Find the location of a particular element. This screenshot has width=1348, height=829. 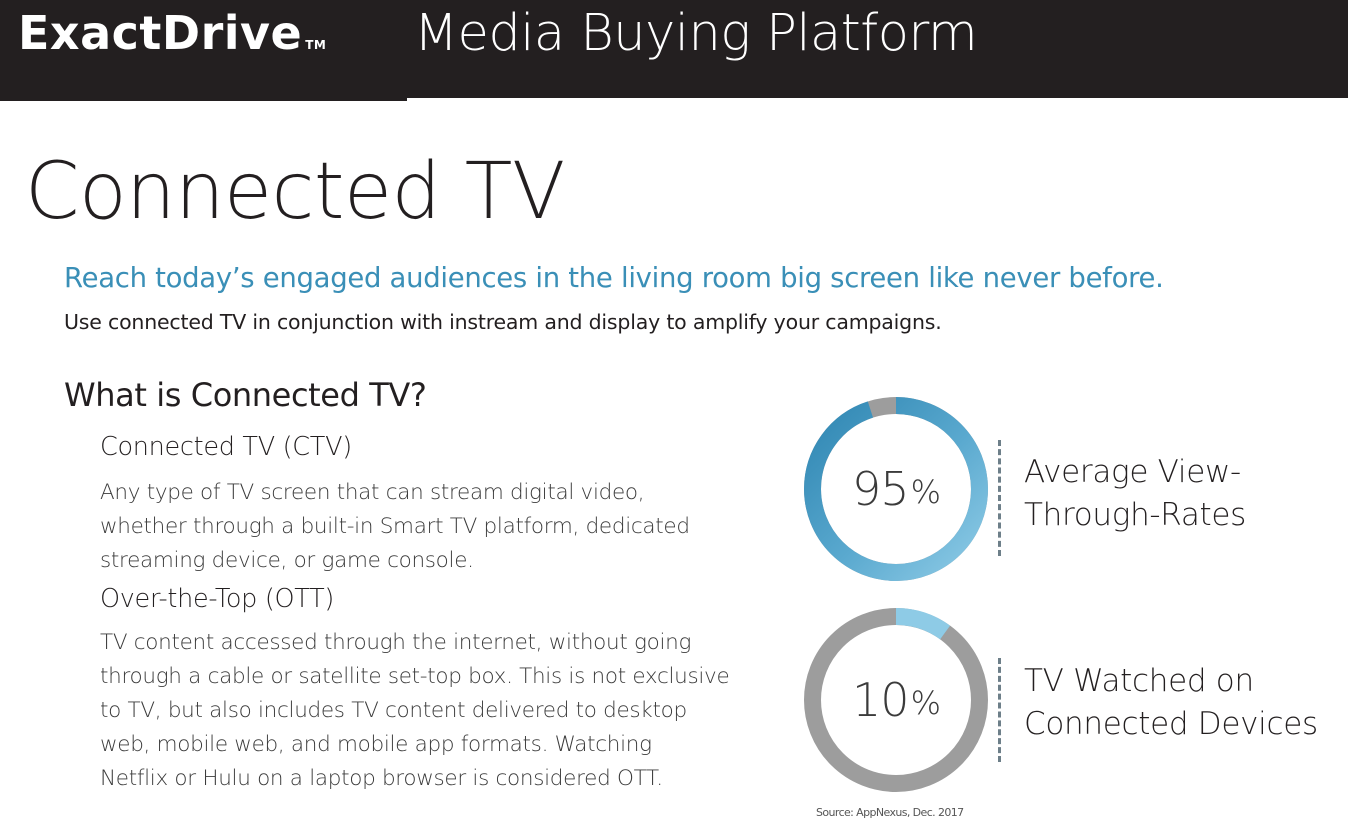

definition-term-ctv: Connected TV (CTV) is located at coordinates (226, 447).